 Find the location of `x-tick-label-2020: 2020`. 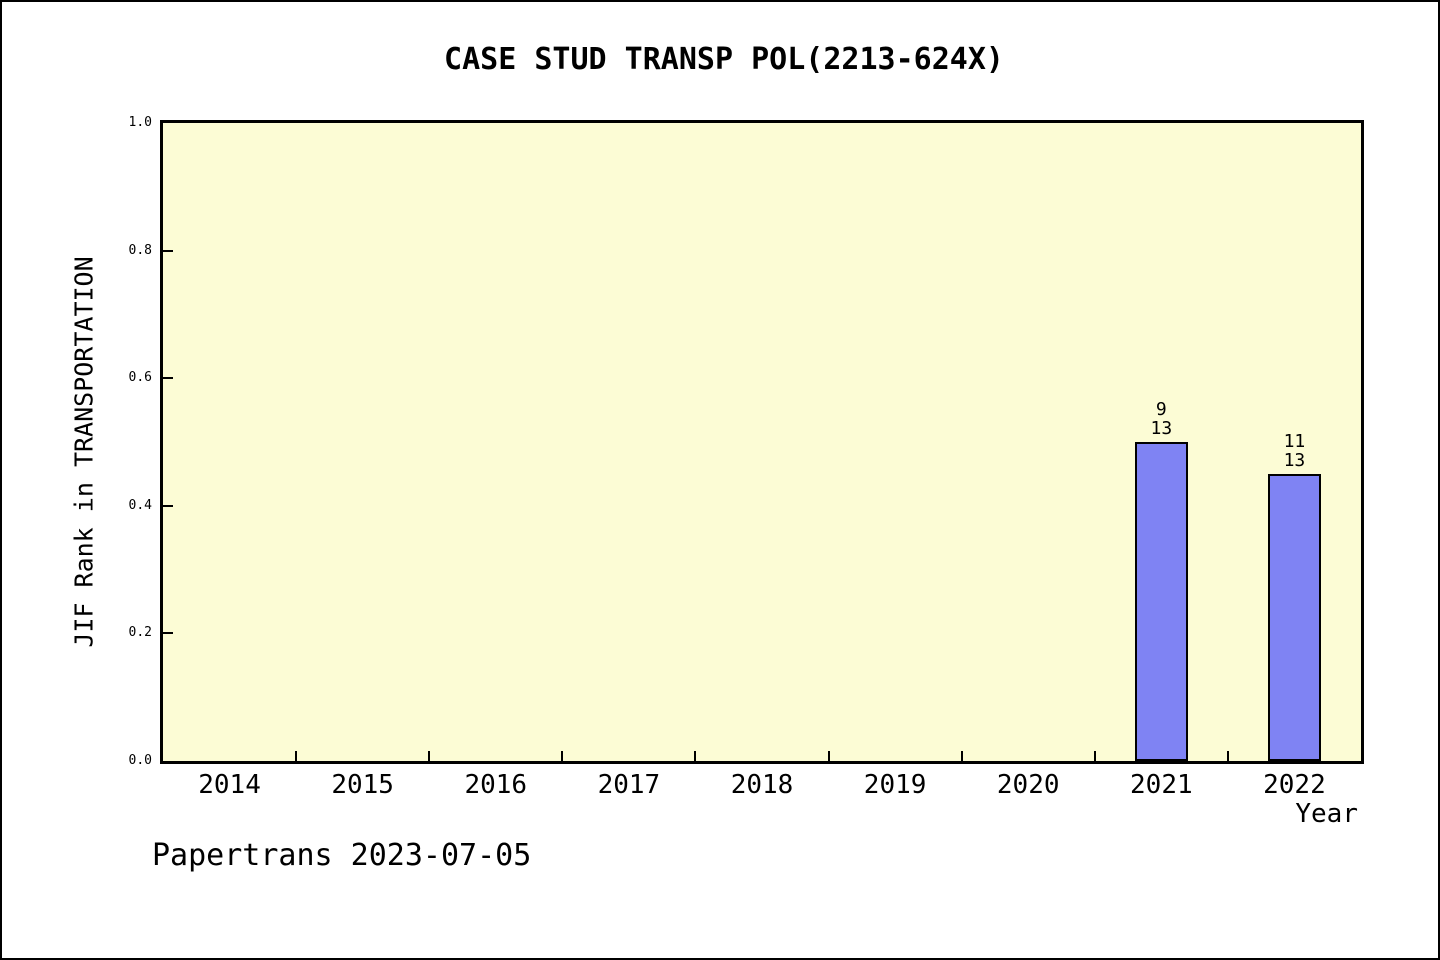

x-tick-label-2020: 2020 is located at coordinates (1028, 785).